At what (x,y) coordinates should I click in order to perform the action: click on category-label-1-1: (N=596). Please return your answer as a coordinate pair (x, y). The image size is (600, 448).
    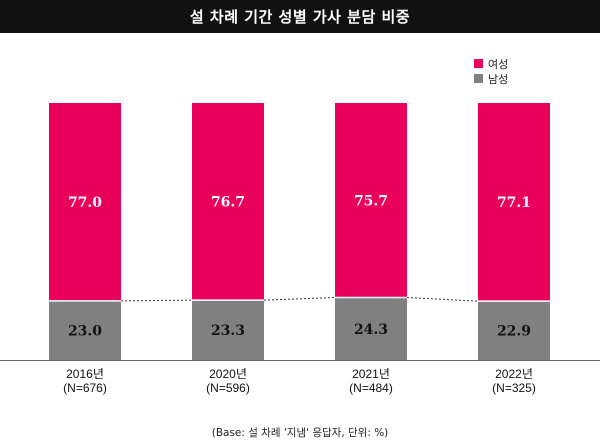
    Looking at the image, I should click on (228, 388).